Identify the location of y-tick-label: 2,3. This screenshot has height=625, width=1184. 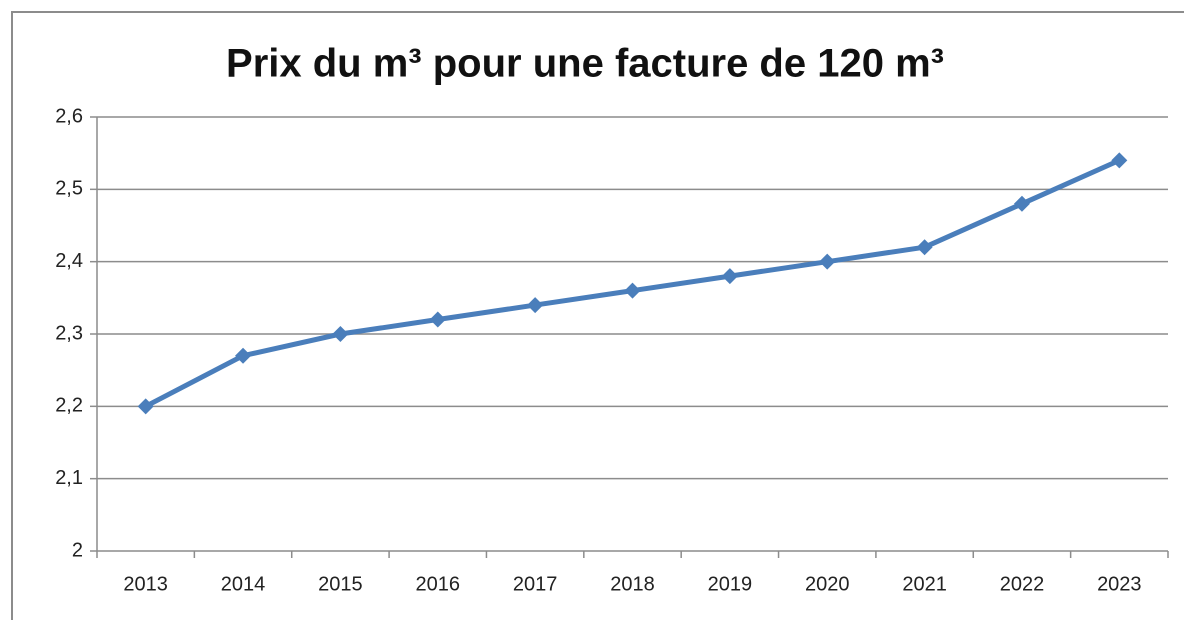
(69, 333).